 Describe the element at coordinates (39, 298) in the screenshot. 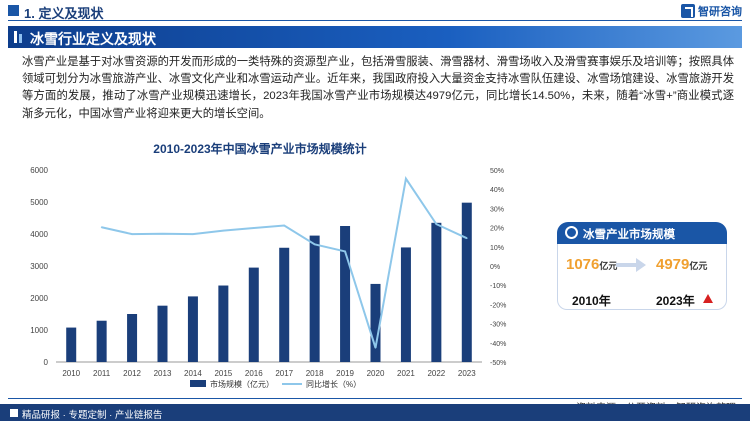

I see `y-left-tick-label: 2000` at that location.